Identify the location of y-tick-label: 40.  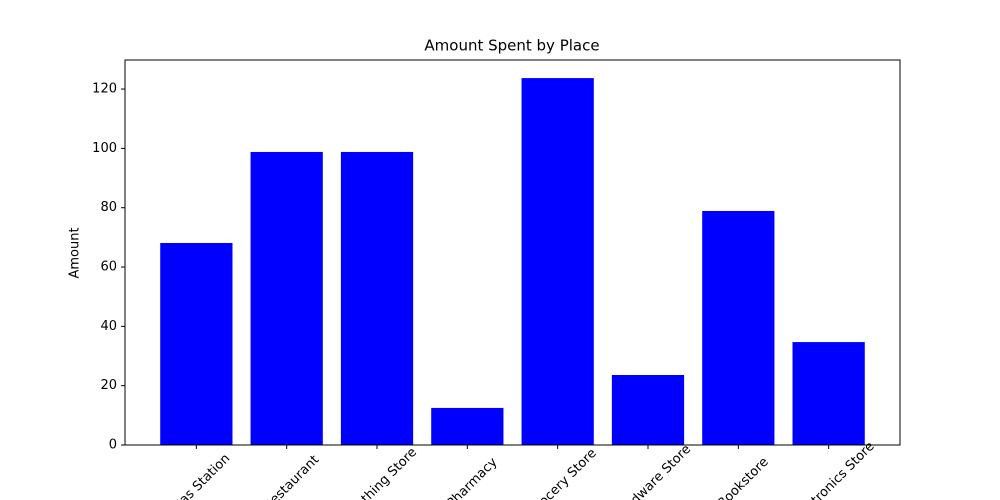
(108, 326).